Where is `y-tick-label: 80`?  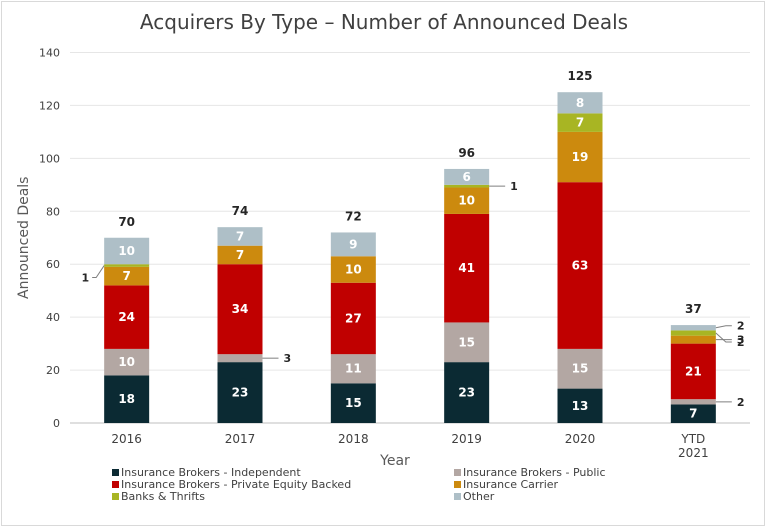
y-tick-label: 80 is located at coordinates (53, 211).